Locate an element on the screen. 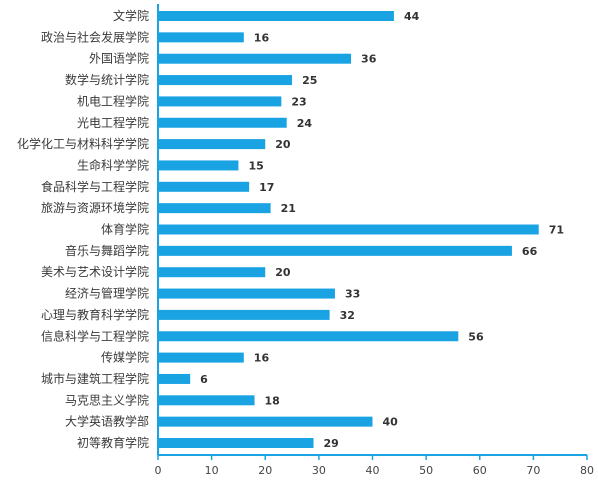 Image resolution: width=598 pixels, height=481 pixels. category-label: 生命科学学院 is located at coordinates (113, 164).